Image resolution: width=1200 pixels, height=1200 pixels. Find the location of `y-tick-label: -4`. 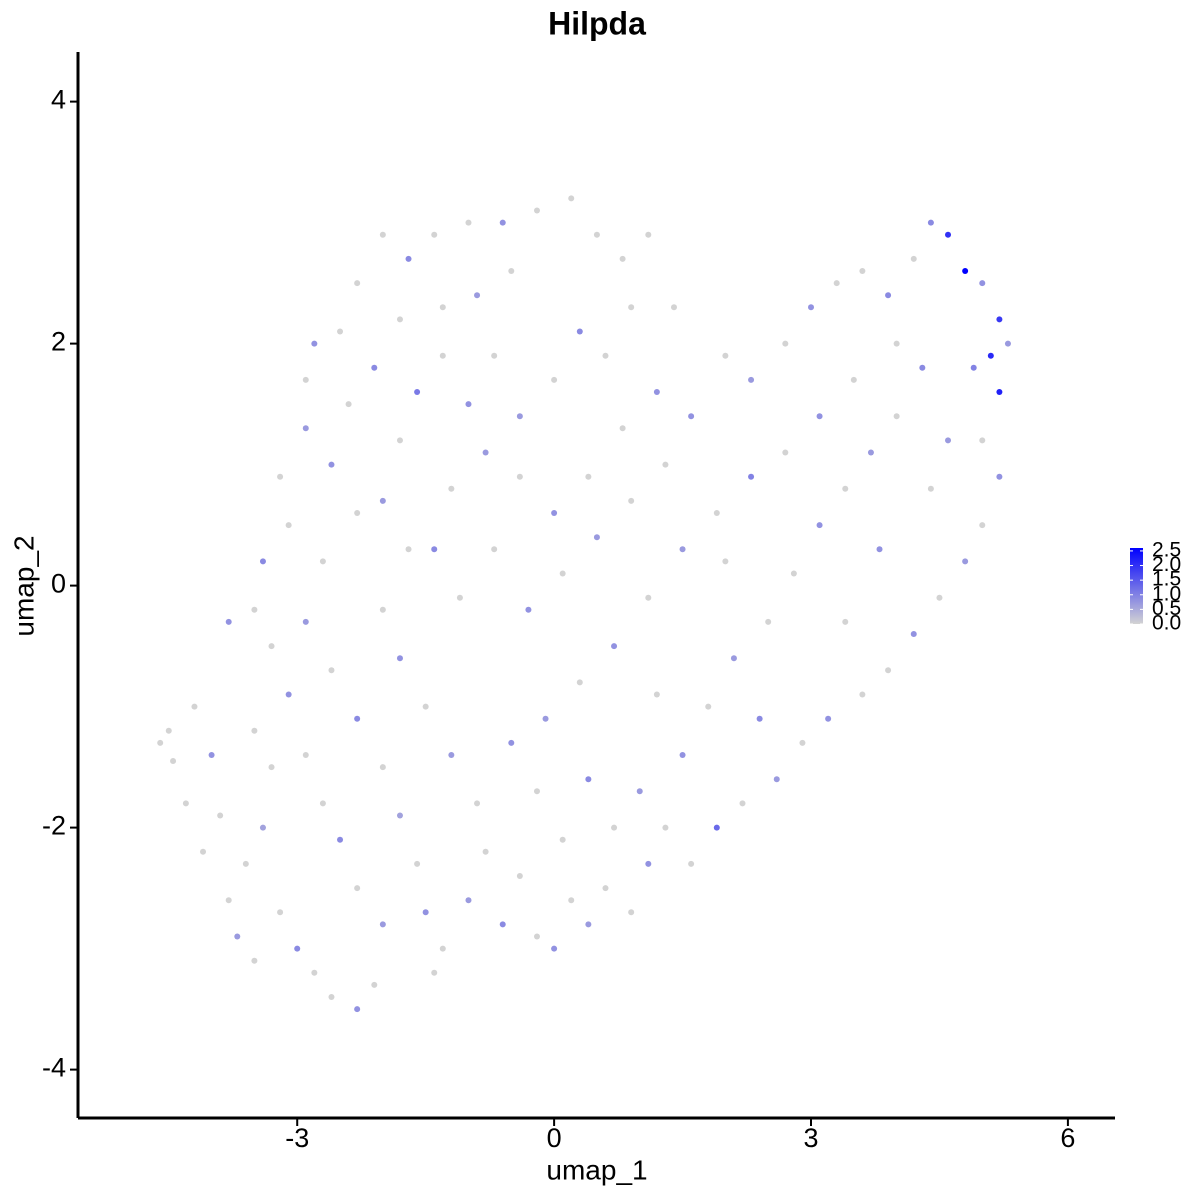

y-tick-label: -4 is located at coordinates (54, 1068).